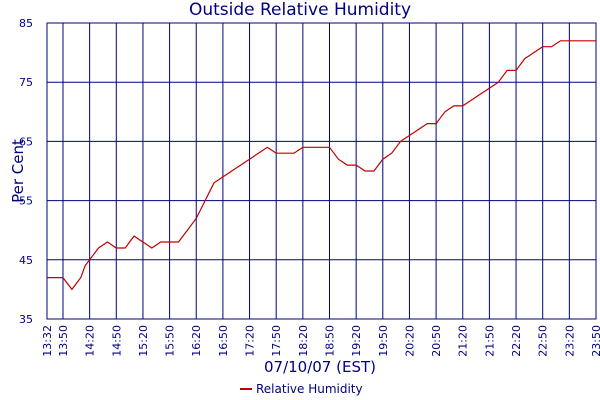 The image size is (600, 400). I want to click on x-tick-label: 17:20, so click(250, 341).